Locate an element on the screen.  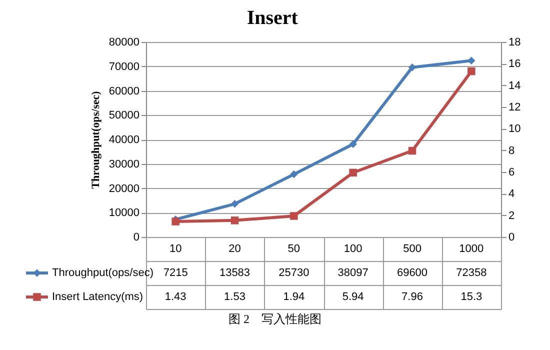
y-tick-label: 30000 is located at coordinates (124, 164).